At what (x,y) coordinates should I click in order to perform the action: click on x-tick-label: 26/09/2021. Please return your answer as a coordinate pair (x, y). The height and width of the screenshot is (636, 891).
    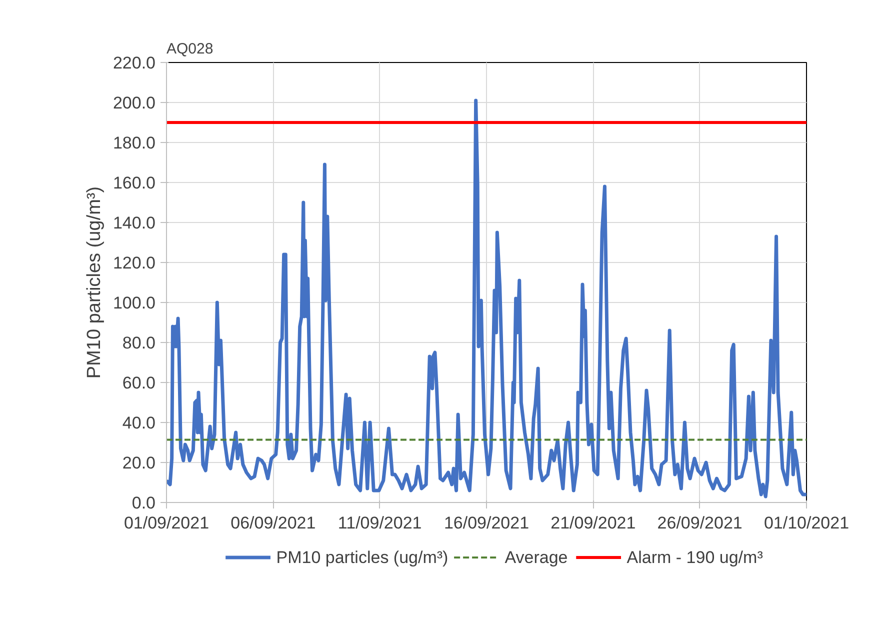
    Looking at the image, I should click on (699, 523).